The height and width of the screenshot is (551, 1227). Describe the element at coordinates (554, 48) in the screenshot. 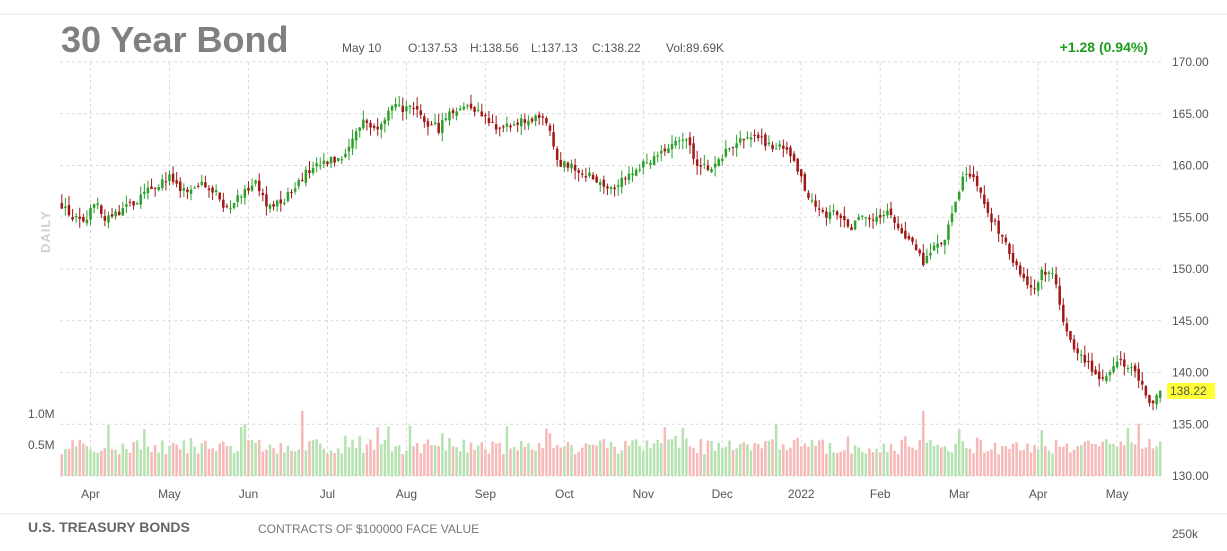

I see `ohlc-low: L:137.13` at that location.